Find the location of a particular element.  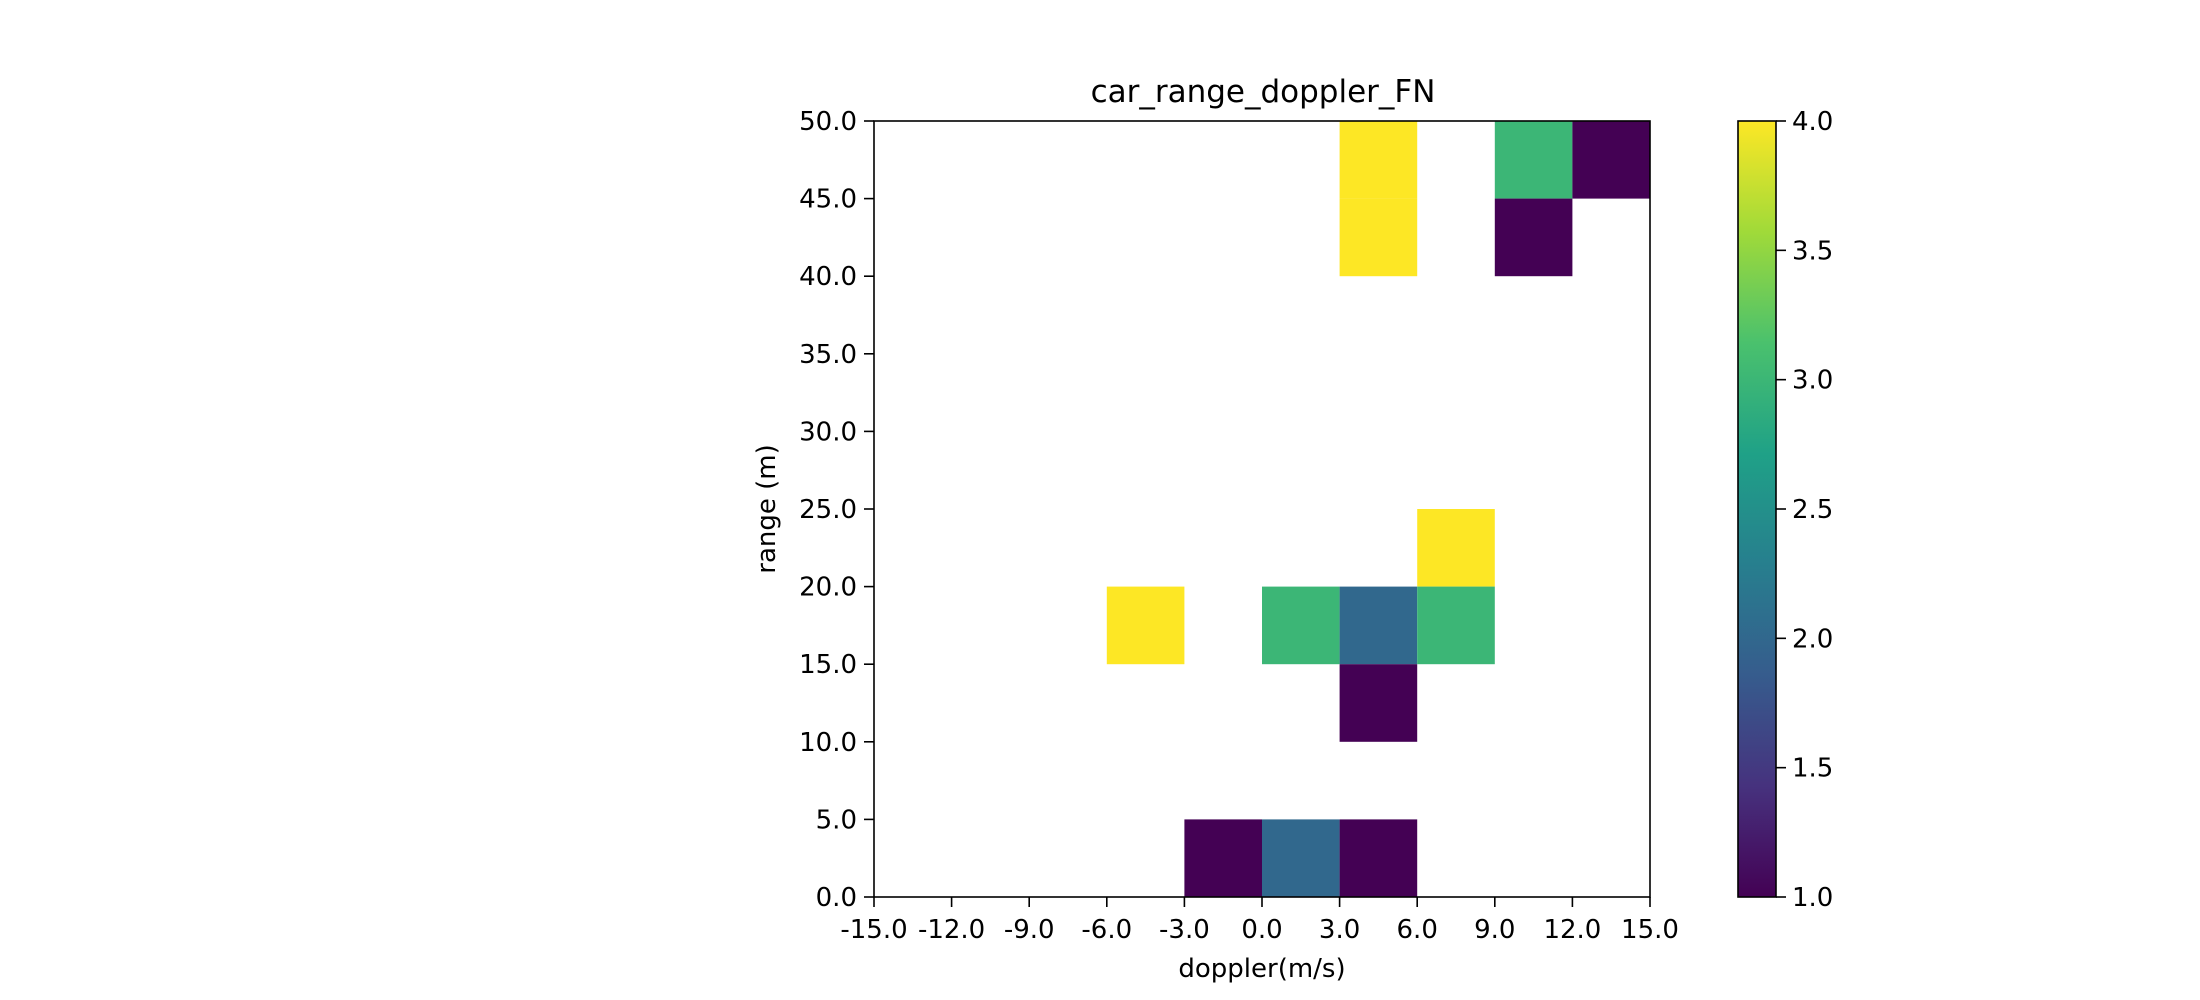

colorbar is located at coordinates (1757, 509).